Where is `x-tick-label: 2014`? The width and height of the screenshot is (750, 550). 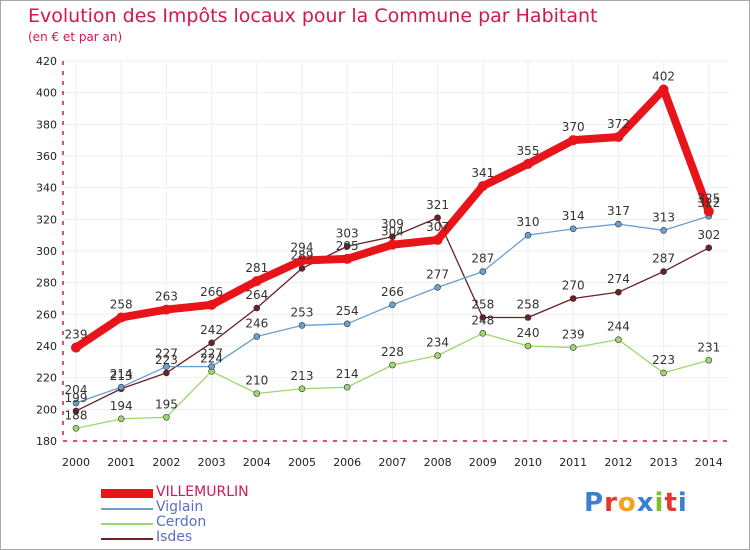
x-tick-label: 2014 is located at coordinates (709, 462).